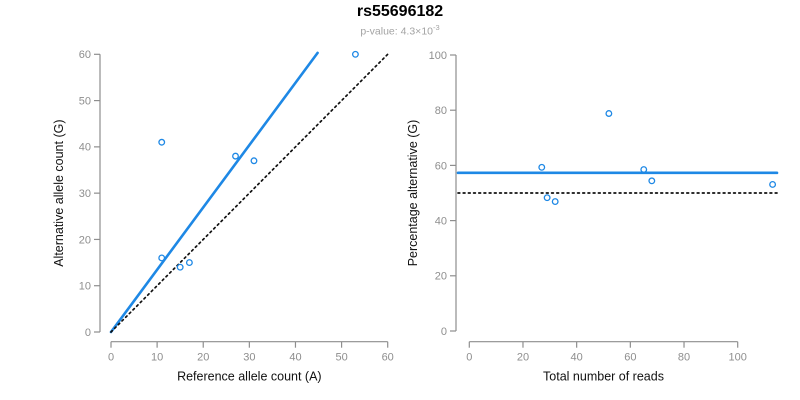  Describe the element at coordinates (436, 27) in the screenshot. I see `p-value-exponent: -3` at that location.